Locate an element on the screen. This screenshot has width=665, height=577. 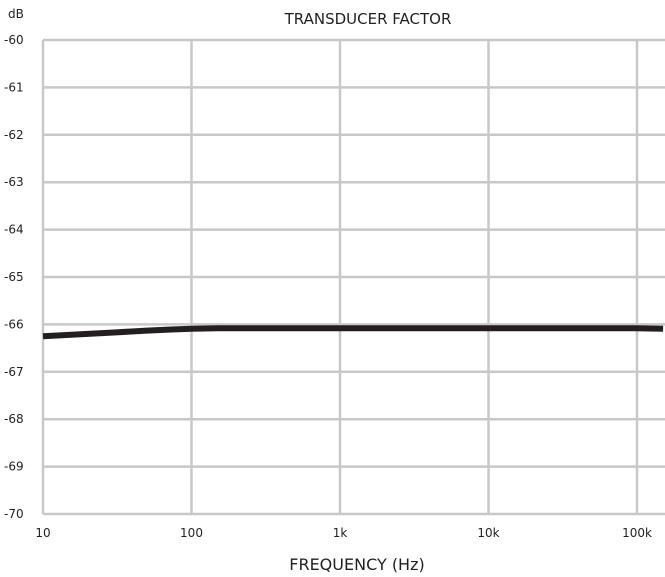
x-axis-label: FREQUENCY (Hz) is located at coordinates (356, 564).